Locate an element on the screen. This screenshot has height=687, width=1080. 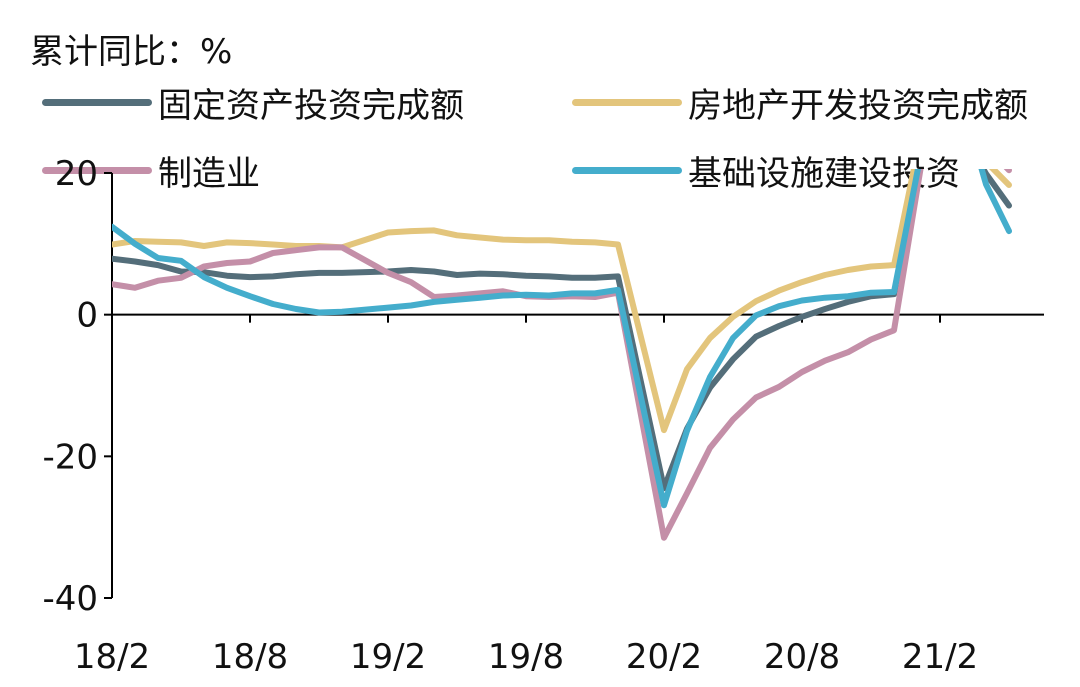
x-tick-label: 19/2 is located at coordinates (388, 657).